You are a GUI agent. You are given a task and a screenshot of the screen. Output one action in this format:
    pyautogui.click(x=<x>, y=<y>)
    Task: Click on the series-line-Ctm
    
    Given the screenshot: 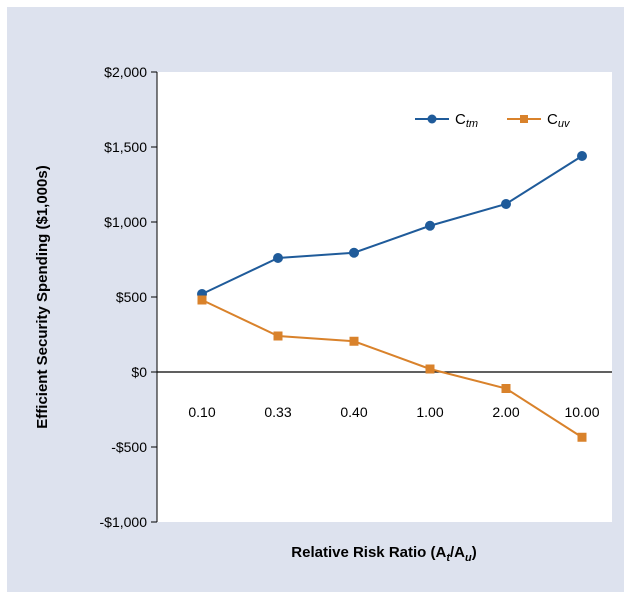 What is the action you would take?
    pyautogui.click(x=392, y=225)
    